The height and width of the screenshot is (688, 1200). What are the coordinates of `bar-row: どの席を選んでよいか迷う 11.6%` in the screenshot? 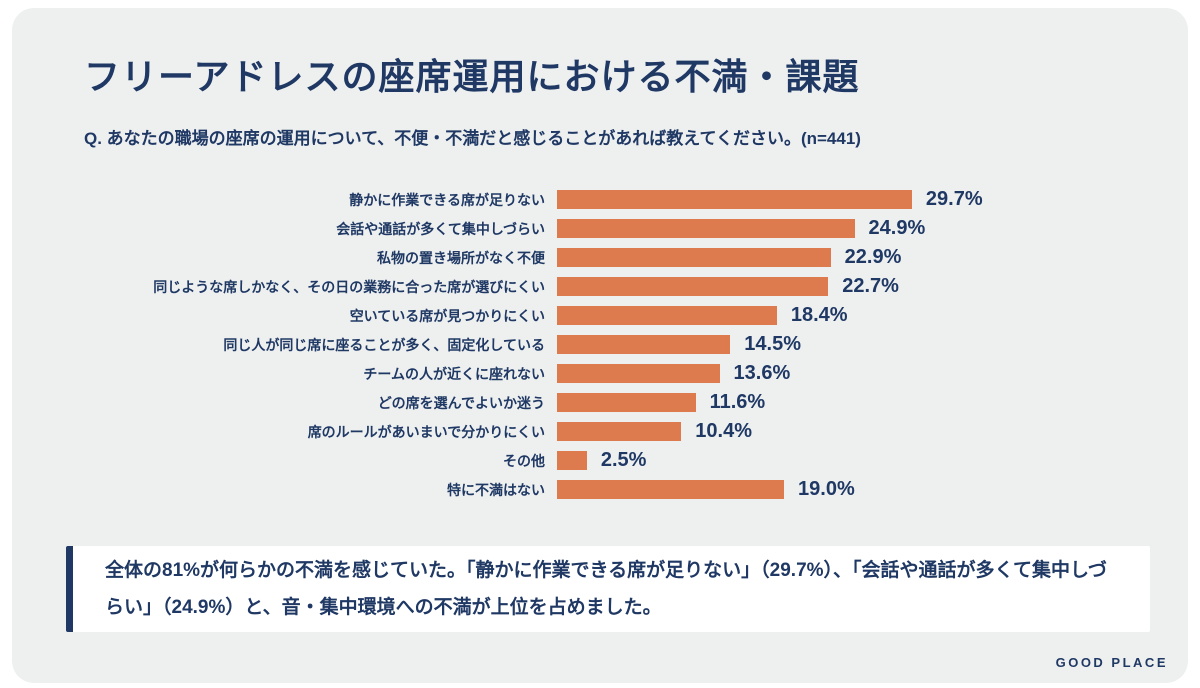 It's located at (600, 402).